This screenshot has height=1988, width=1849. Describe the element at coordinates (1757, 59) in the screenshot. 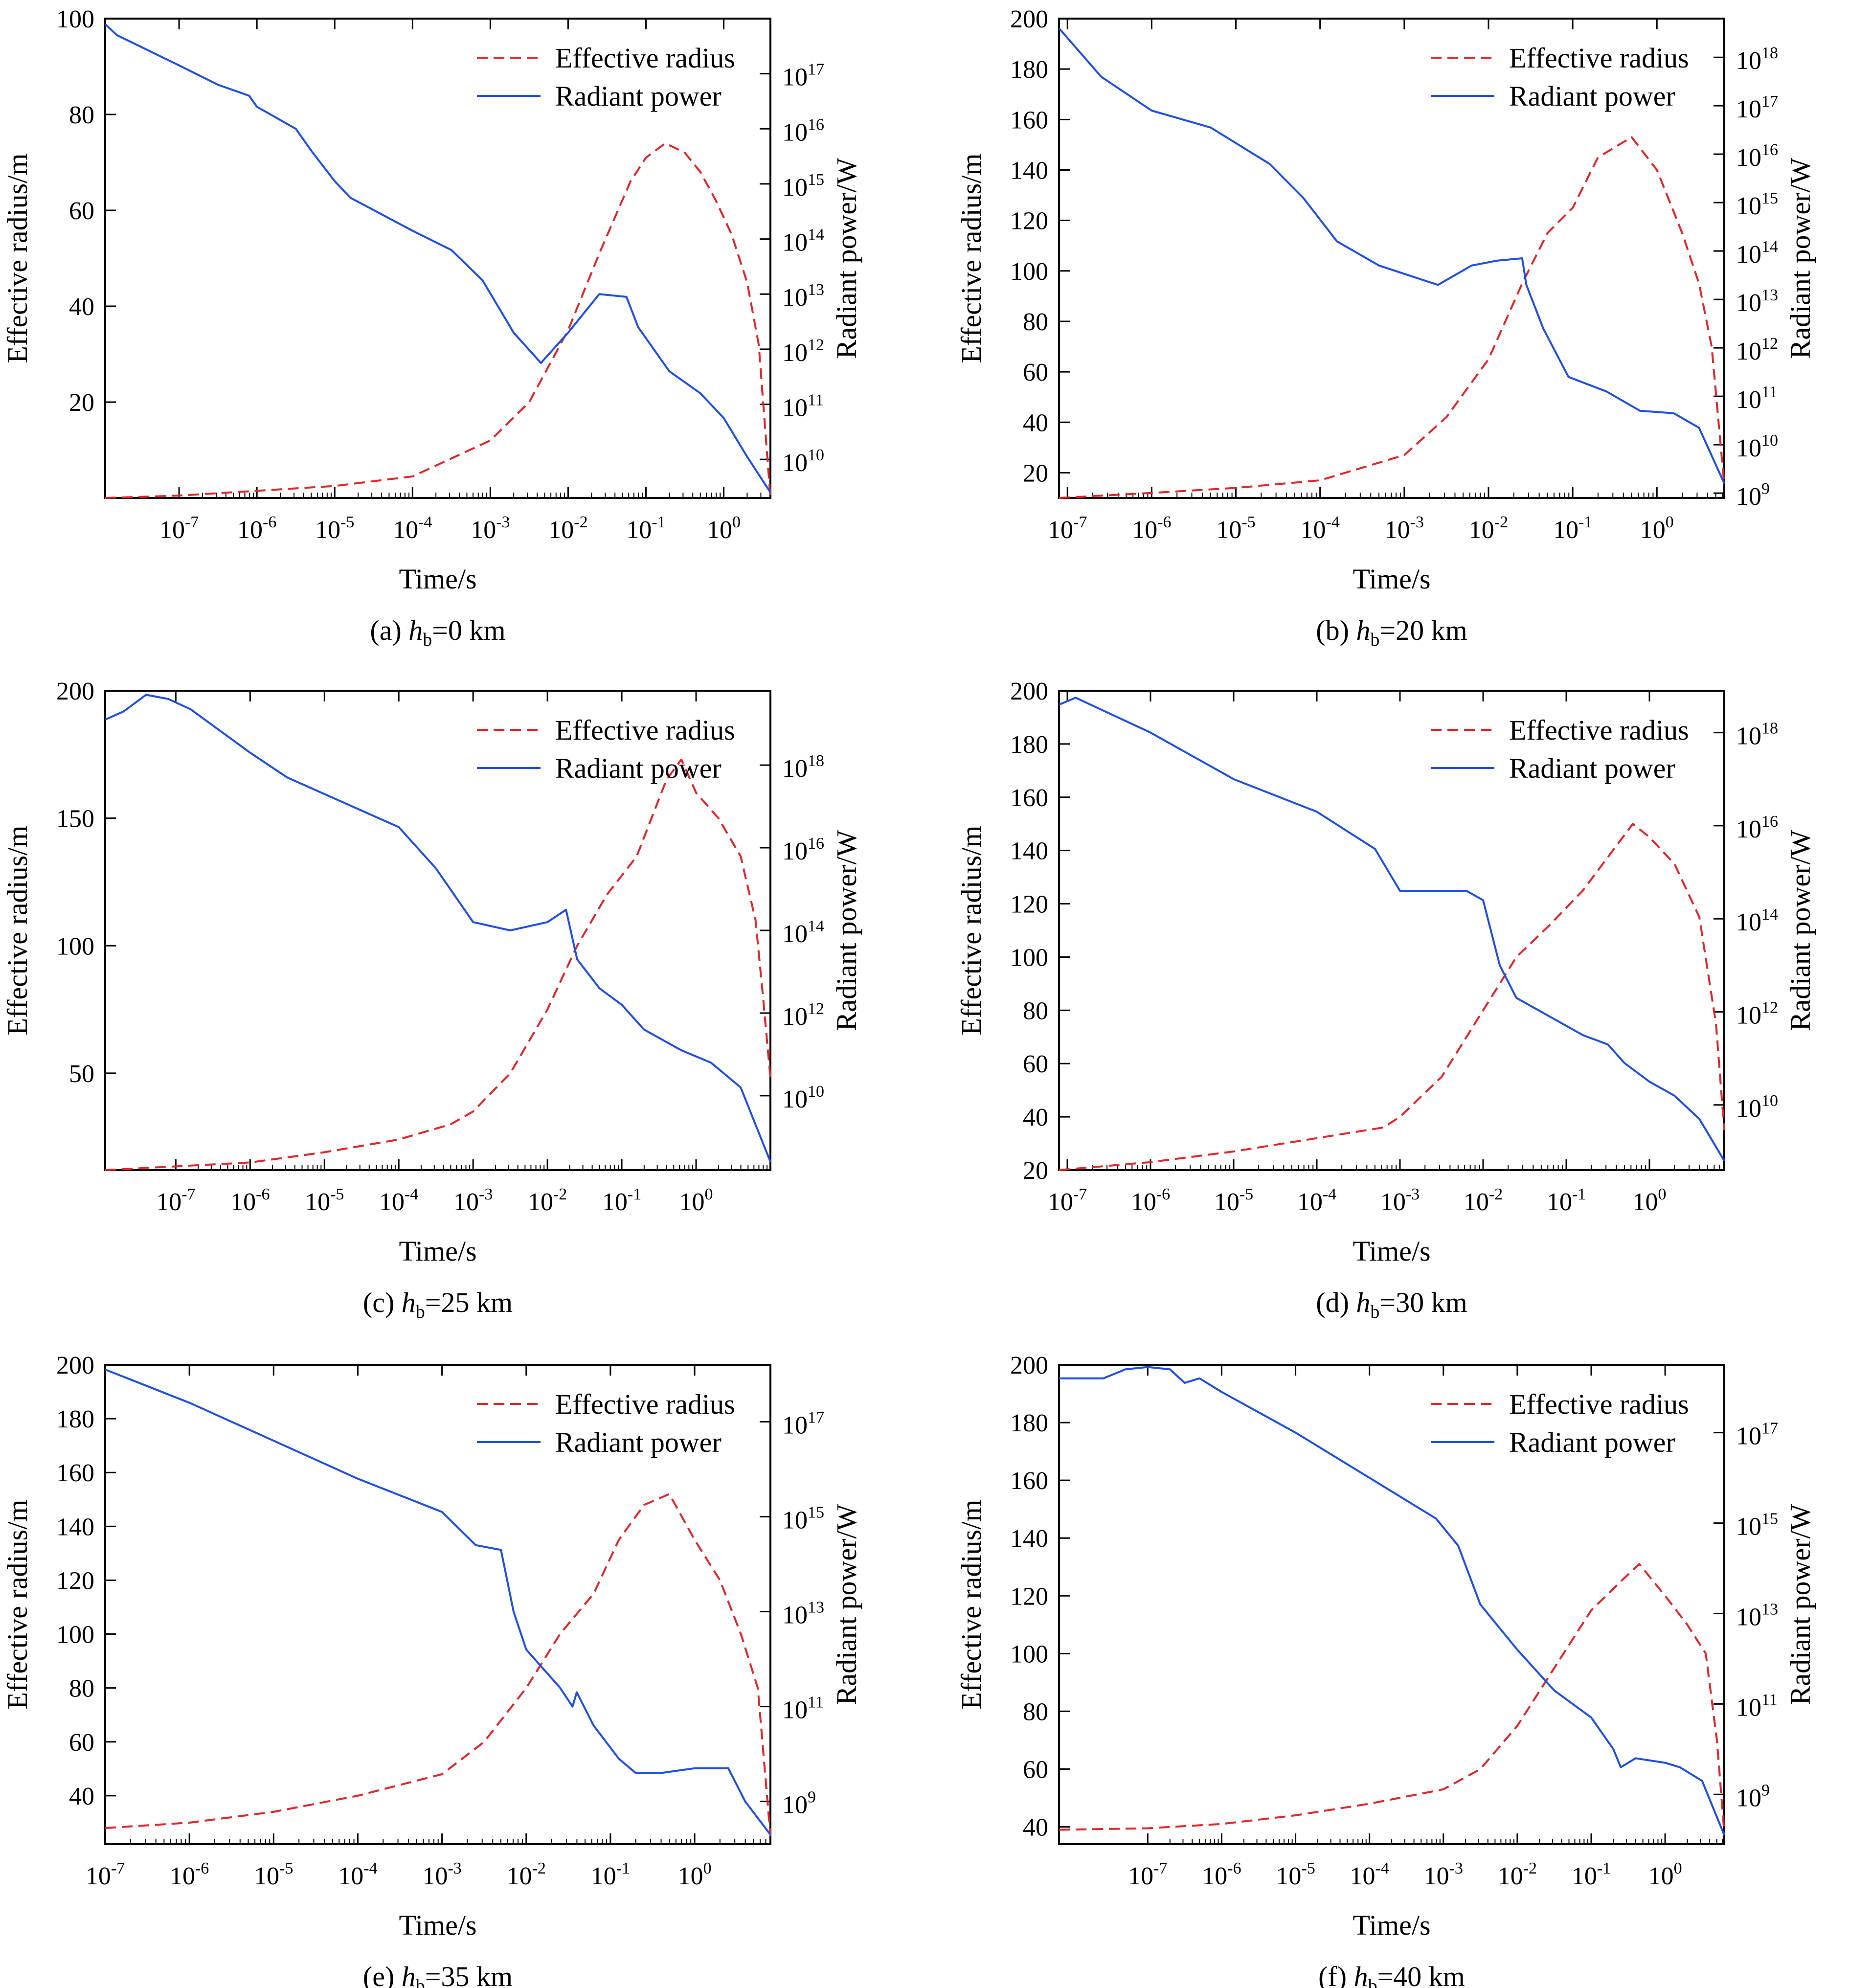

I see `y-right-tick-label: 1018` at that location.